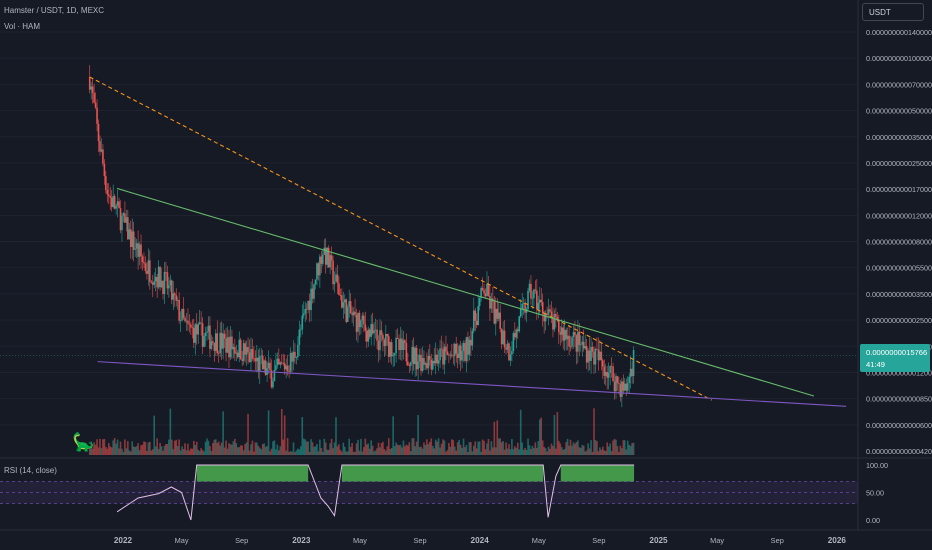 This screenshot has width=932, height=550. I want to click on currency-button: USDT, so click(893, 12).